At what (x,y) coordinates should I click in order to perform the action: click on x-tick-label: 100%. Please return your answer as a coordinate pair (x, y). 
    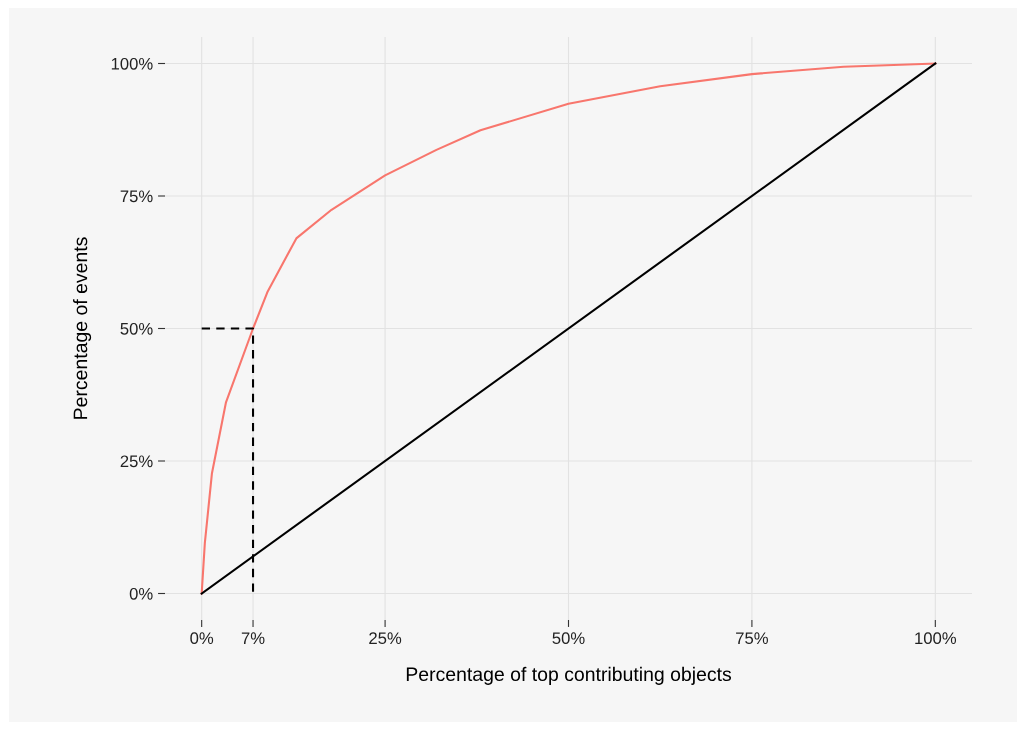
    Looking at the image, I should click on (936, 638).